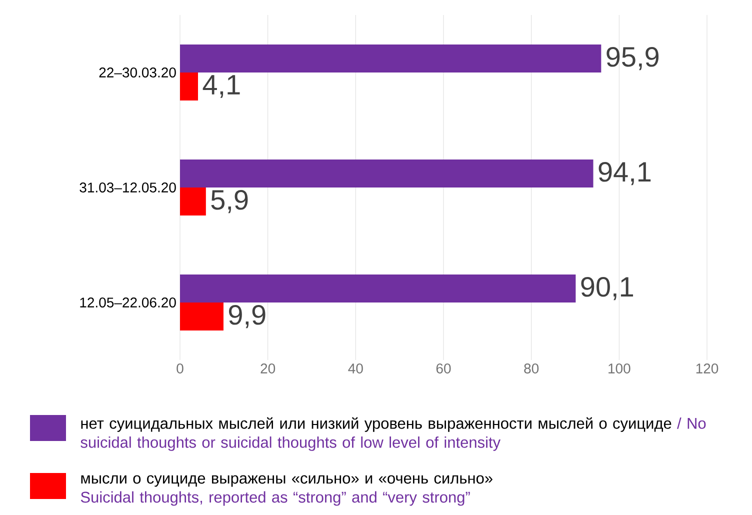 This screenshot has height=515, width=752. Describe the element at coordinates (707, 369) in the screenshot. I see `x-tick-label: 120` at that location.